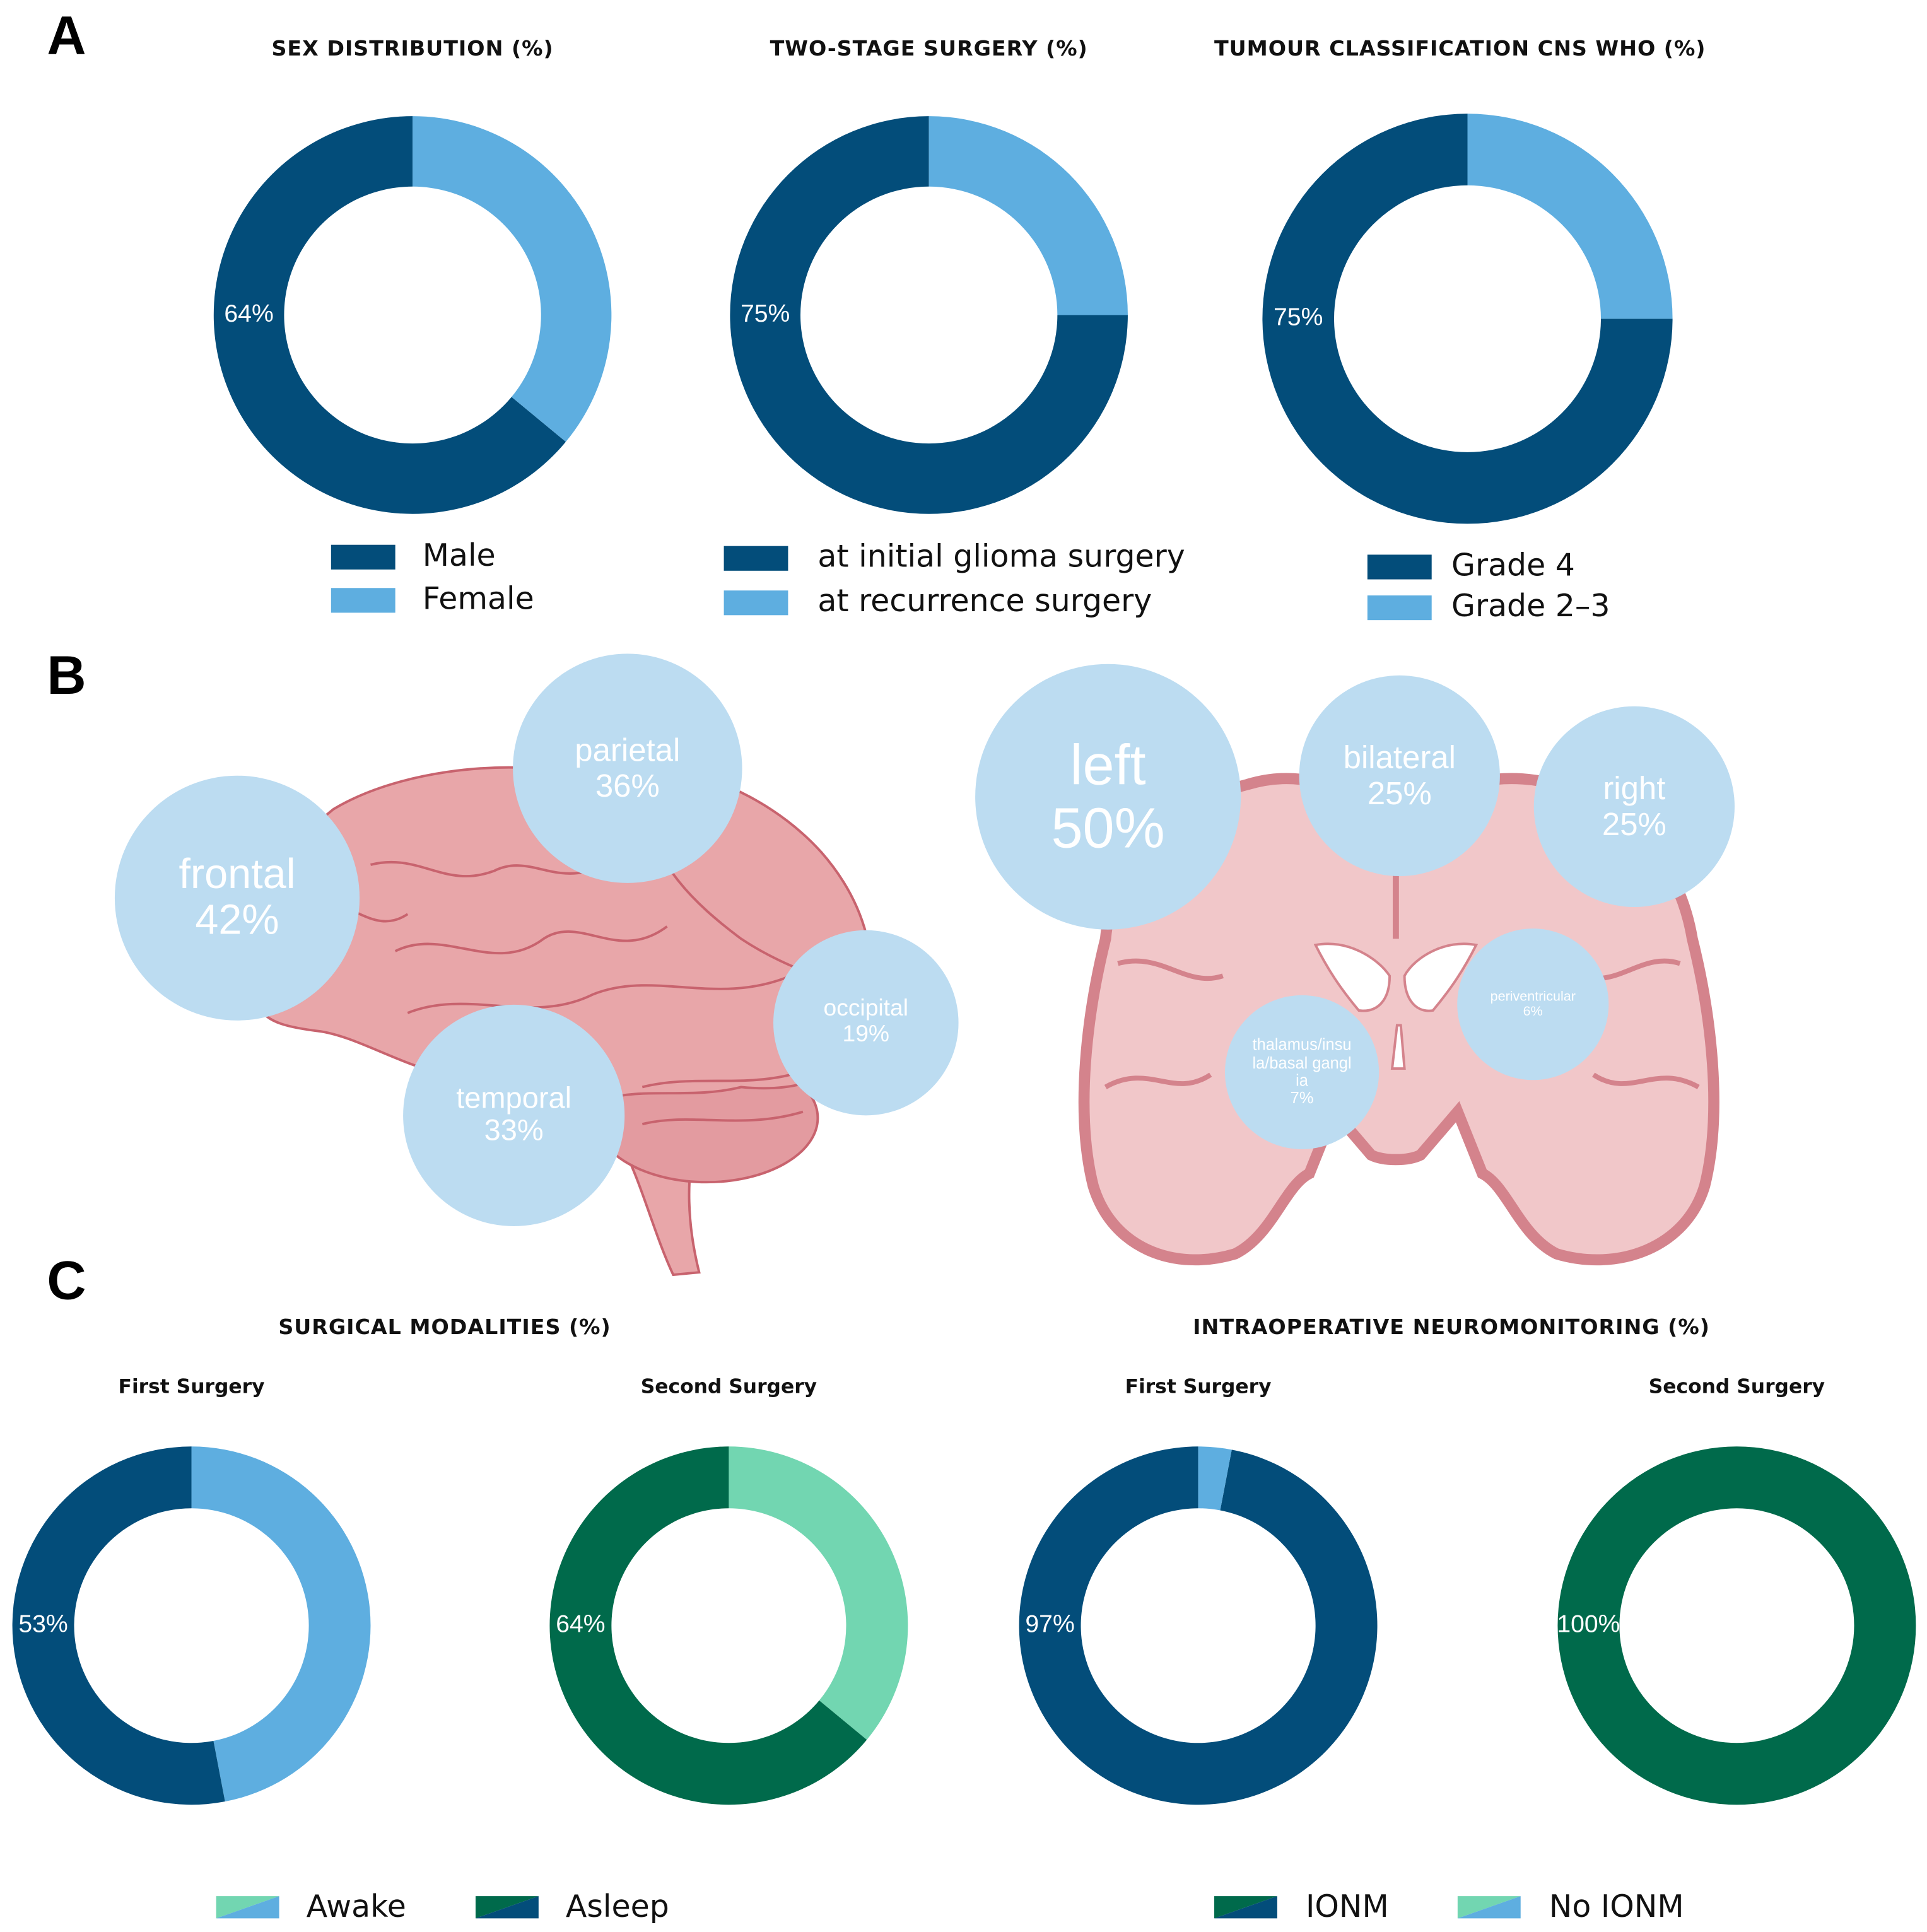  Describe the element at coordinates (627, 785) in the screenshot. I see `bubble-value: 36%` at that location.